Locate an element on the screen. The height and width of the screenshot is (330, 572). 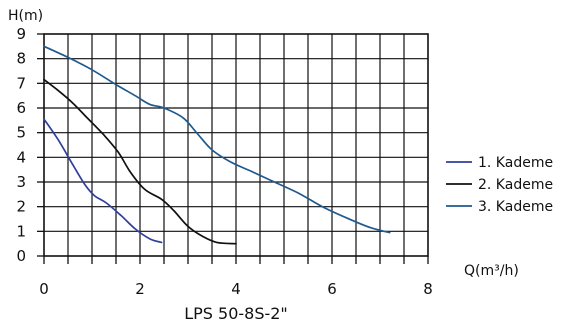
y-tick-label: 8 is located at coordinates (21, 59).